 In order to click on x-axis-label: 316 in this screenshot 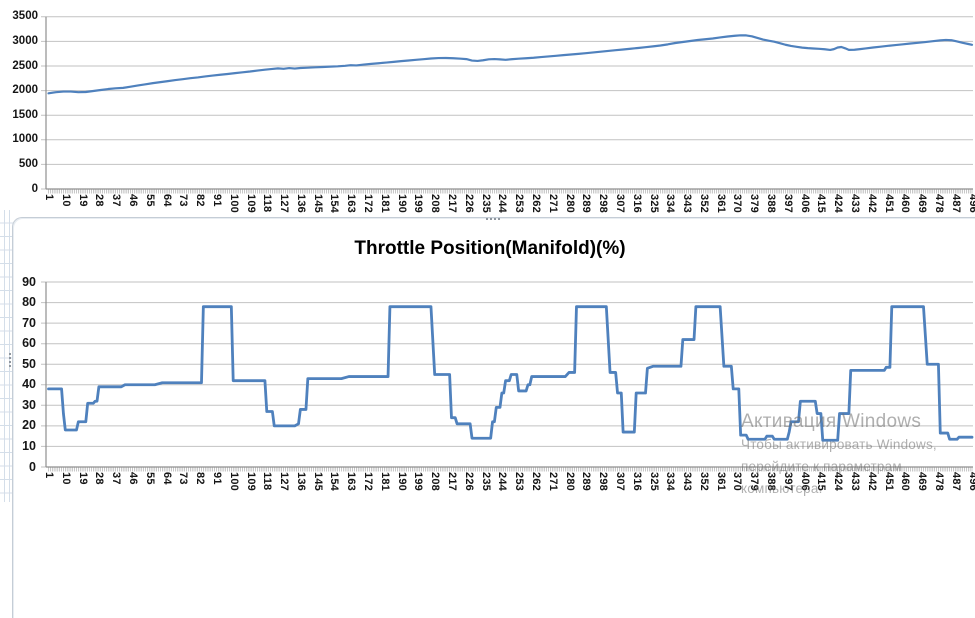, I will do `click(636, 203)`.